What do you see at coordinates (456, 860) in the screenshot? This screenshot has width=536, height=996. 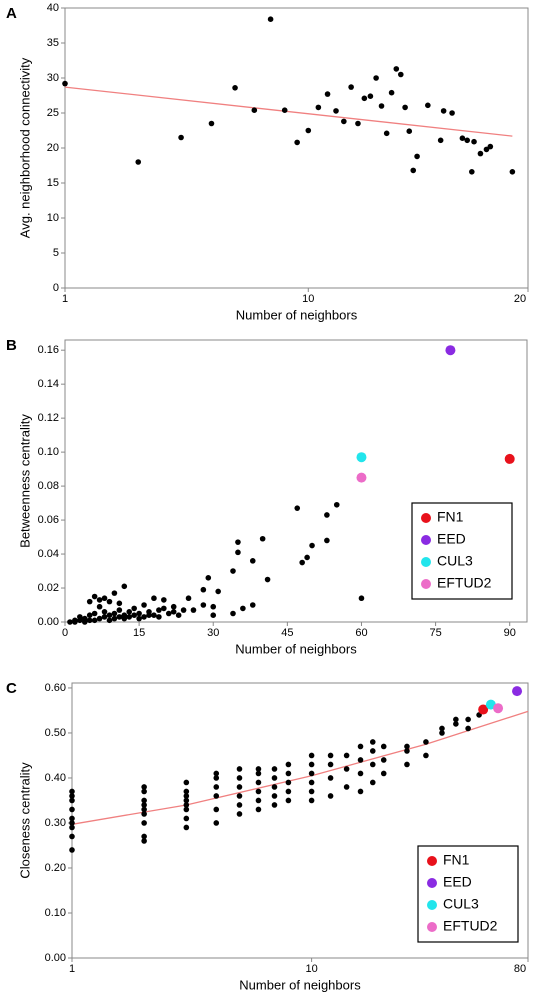 I see `legend-label: FN1` at bounding box center [456, 860].